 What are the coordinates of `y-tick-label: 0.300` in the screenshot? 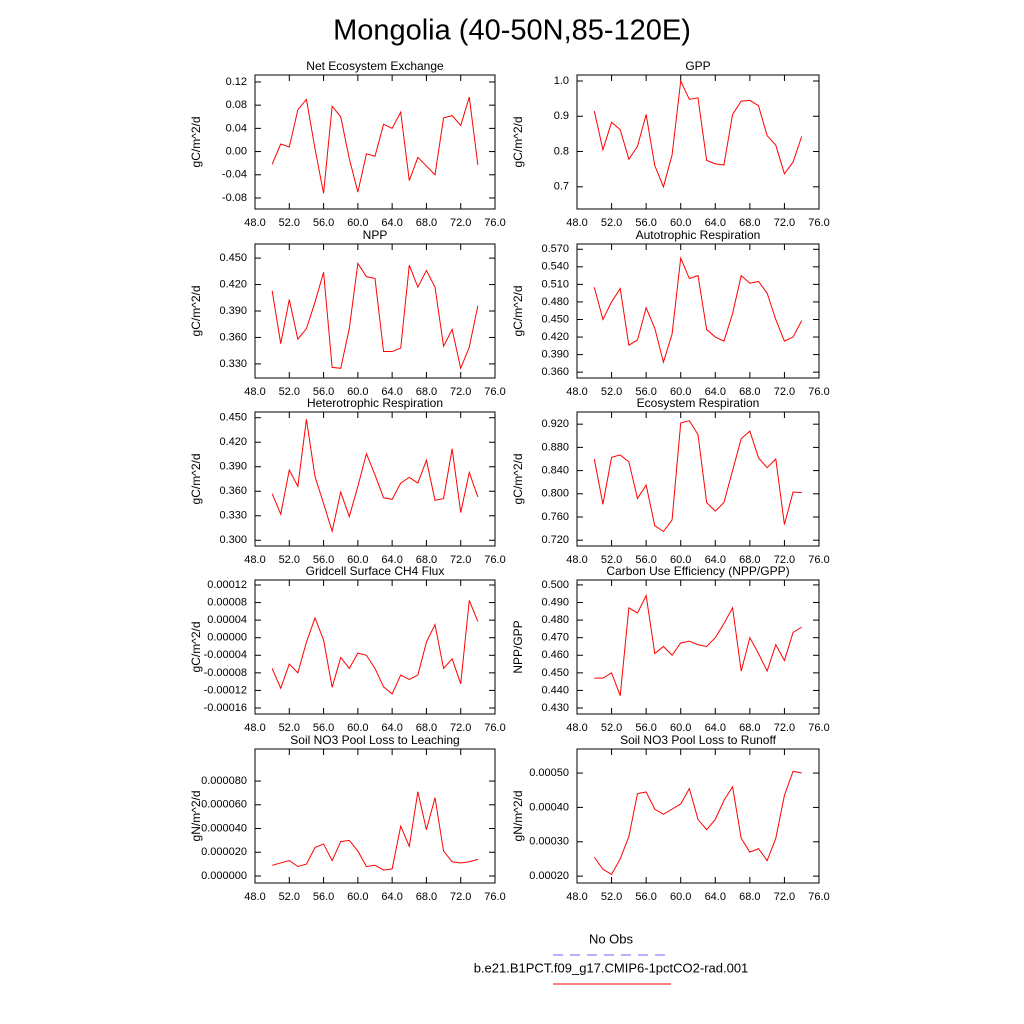 It's located at (233, 540).